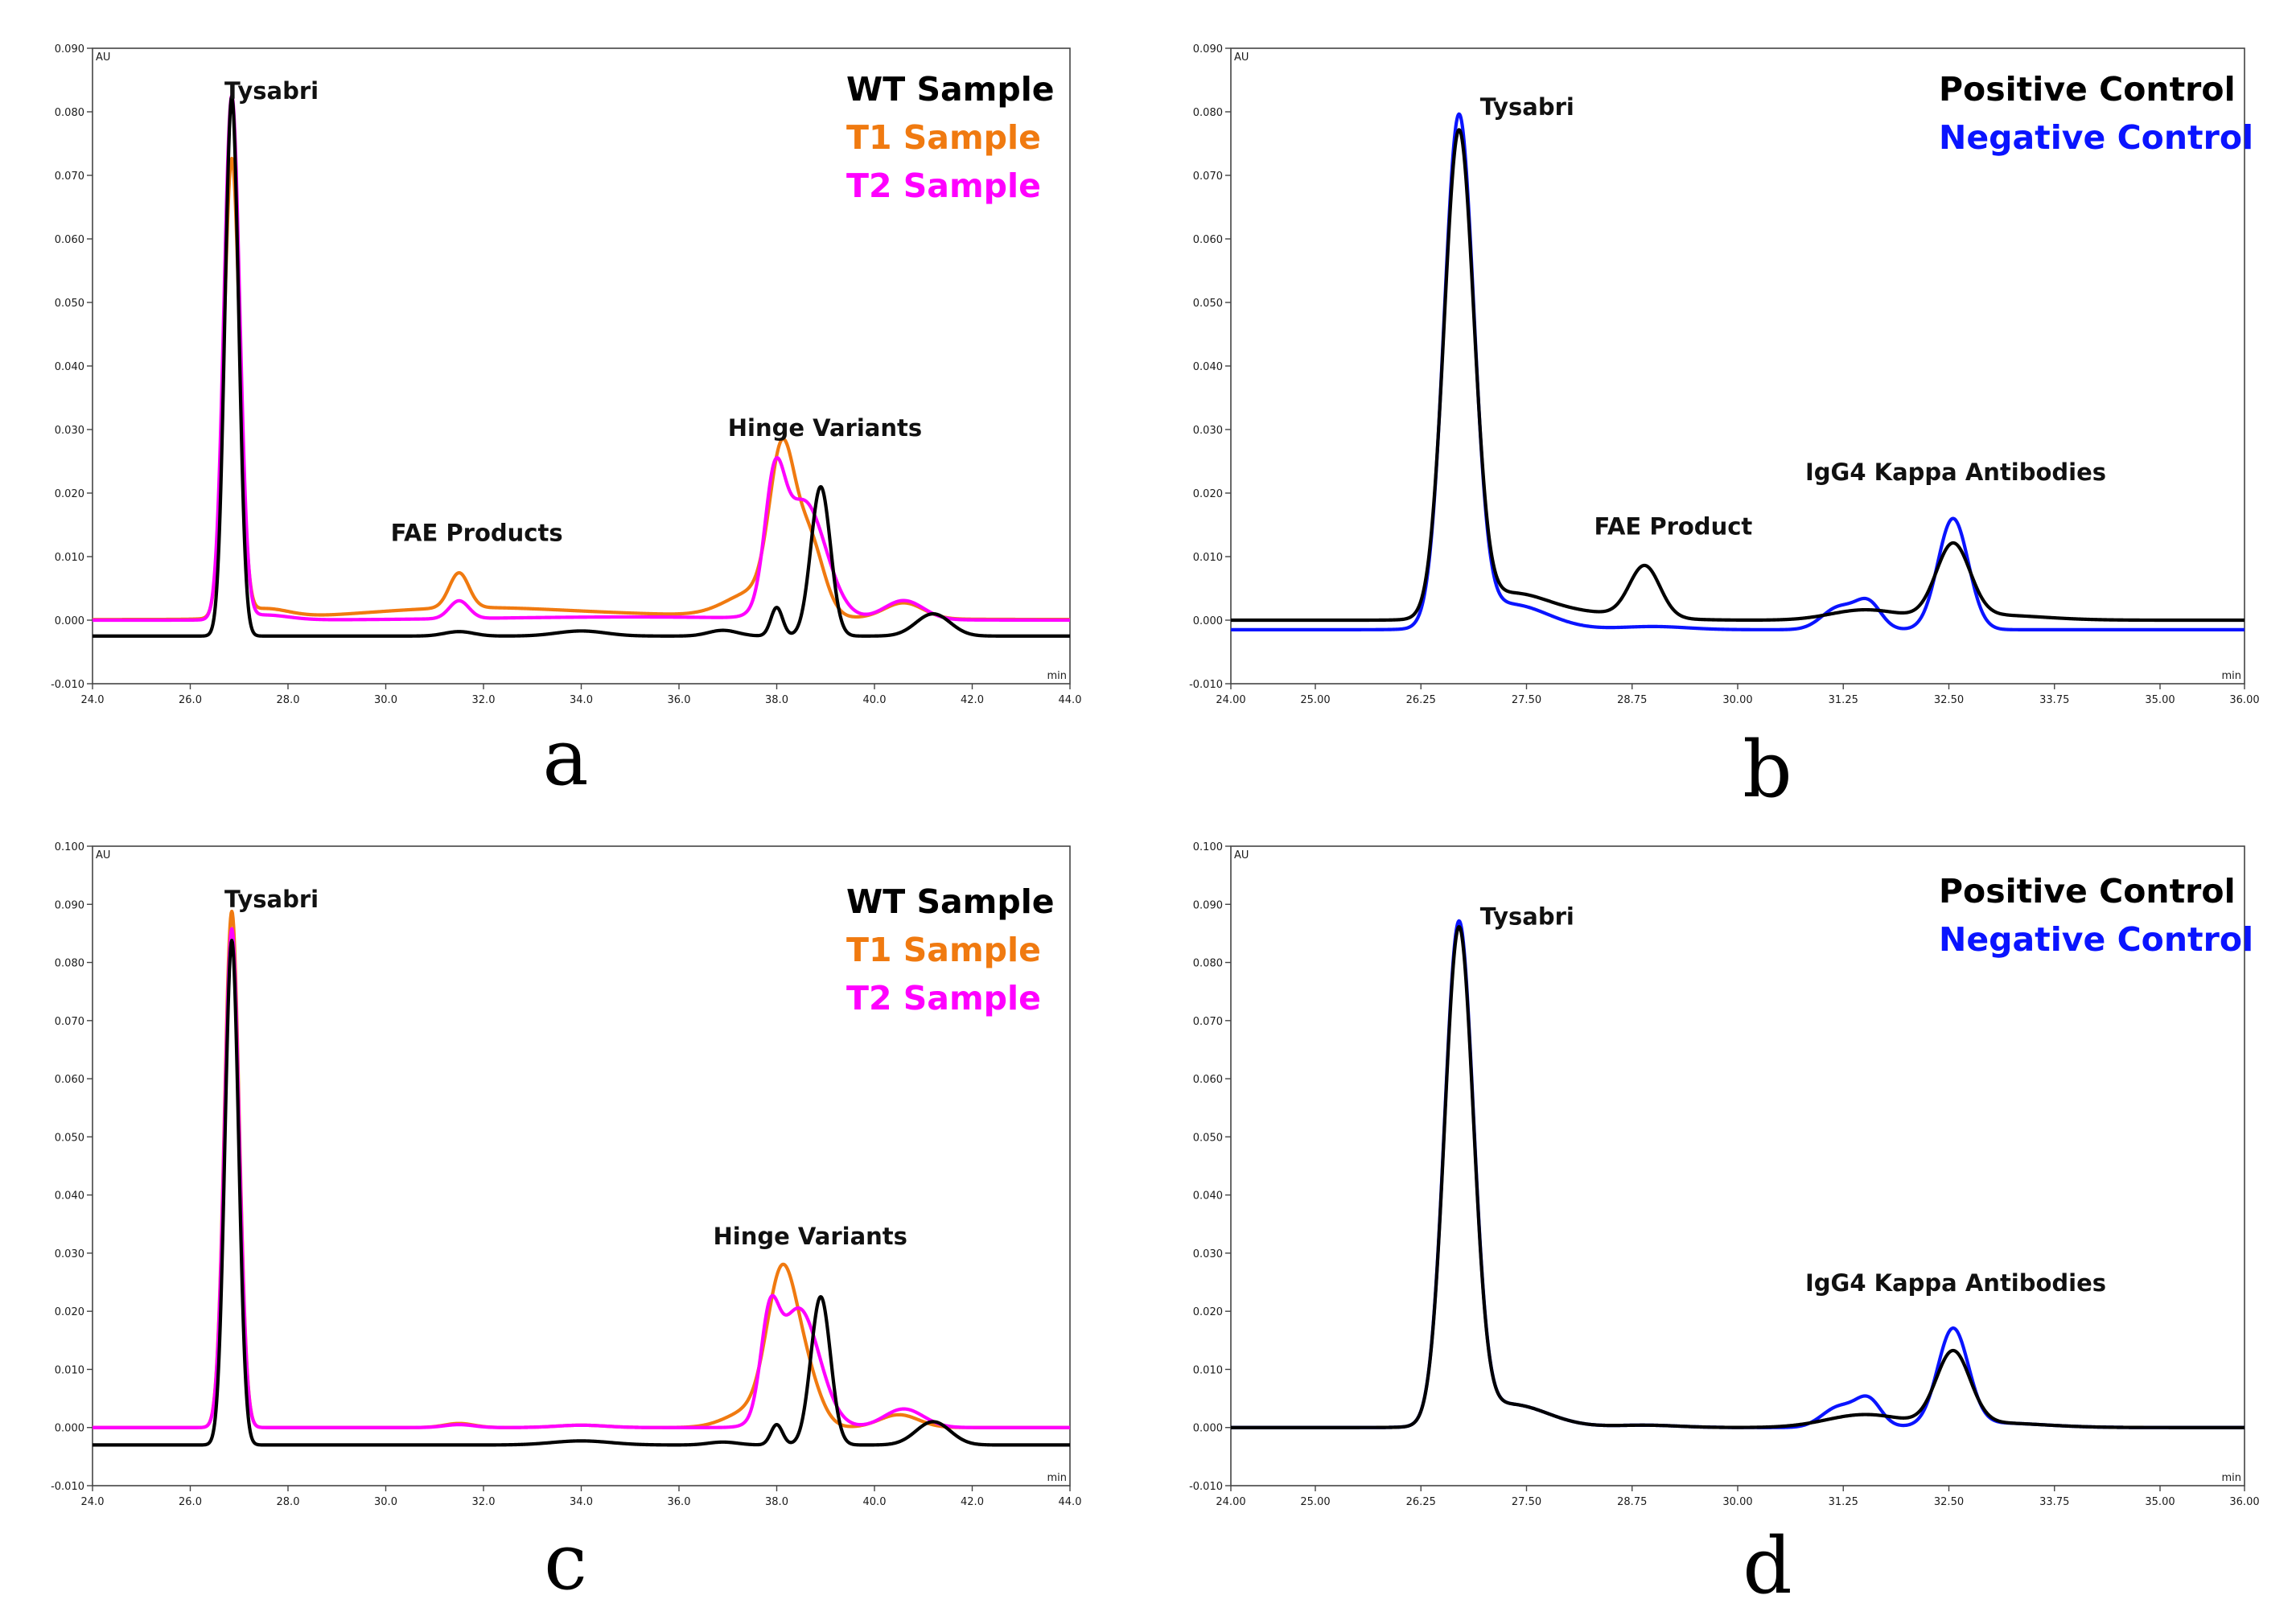 Image resolution: width=2296 pixels, height=1620 pixels. I want to click on x-tick-label: 40.0, so click(875, 1502).